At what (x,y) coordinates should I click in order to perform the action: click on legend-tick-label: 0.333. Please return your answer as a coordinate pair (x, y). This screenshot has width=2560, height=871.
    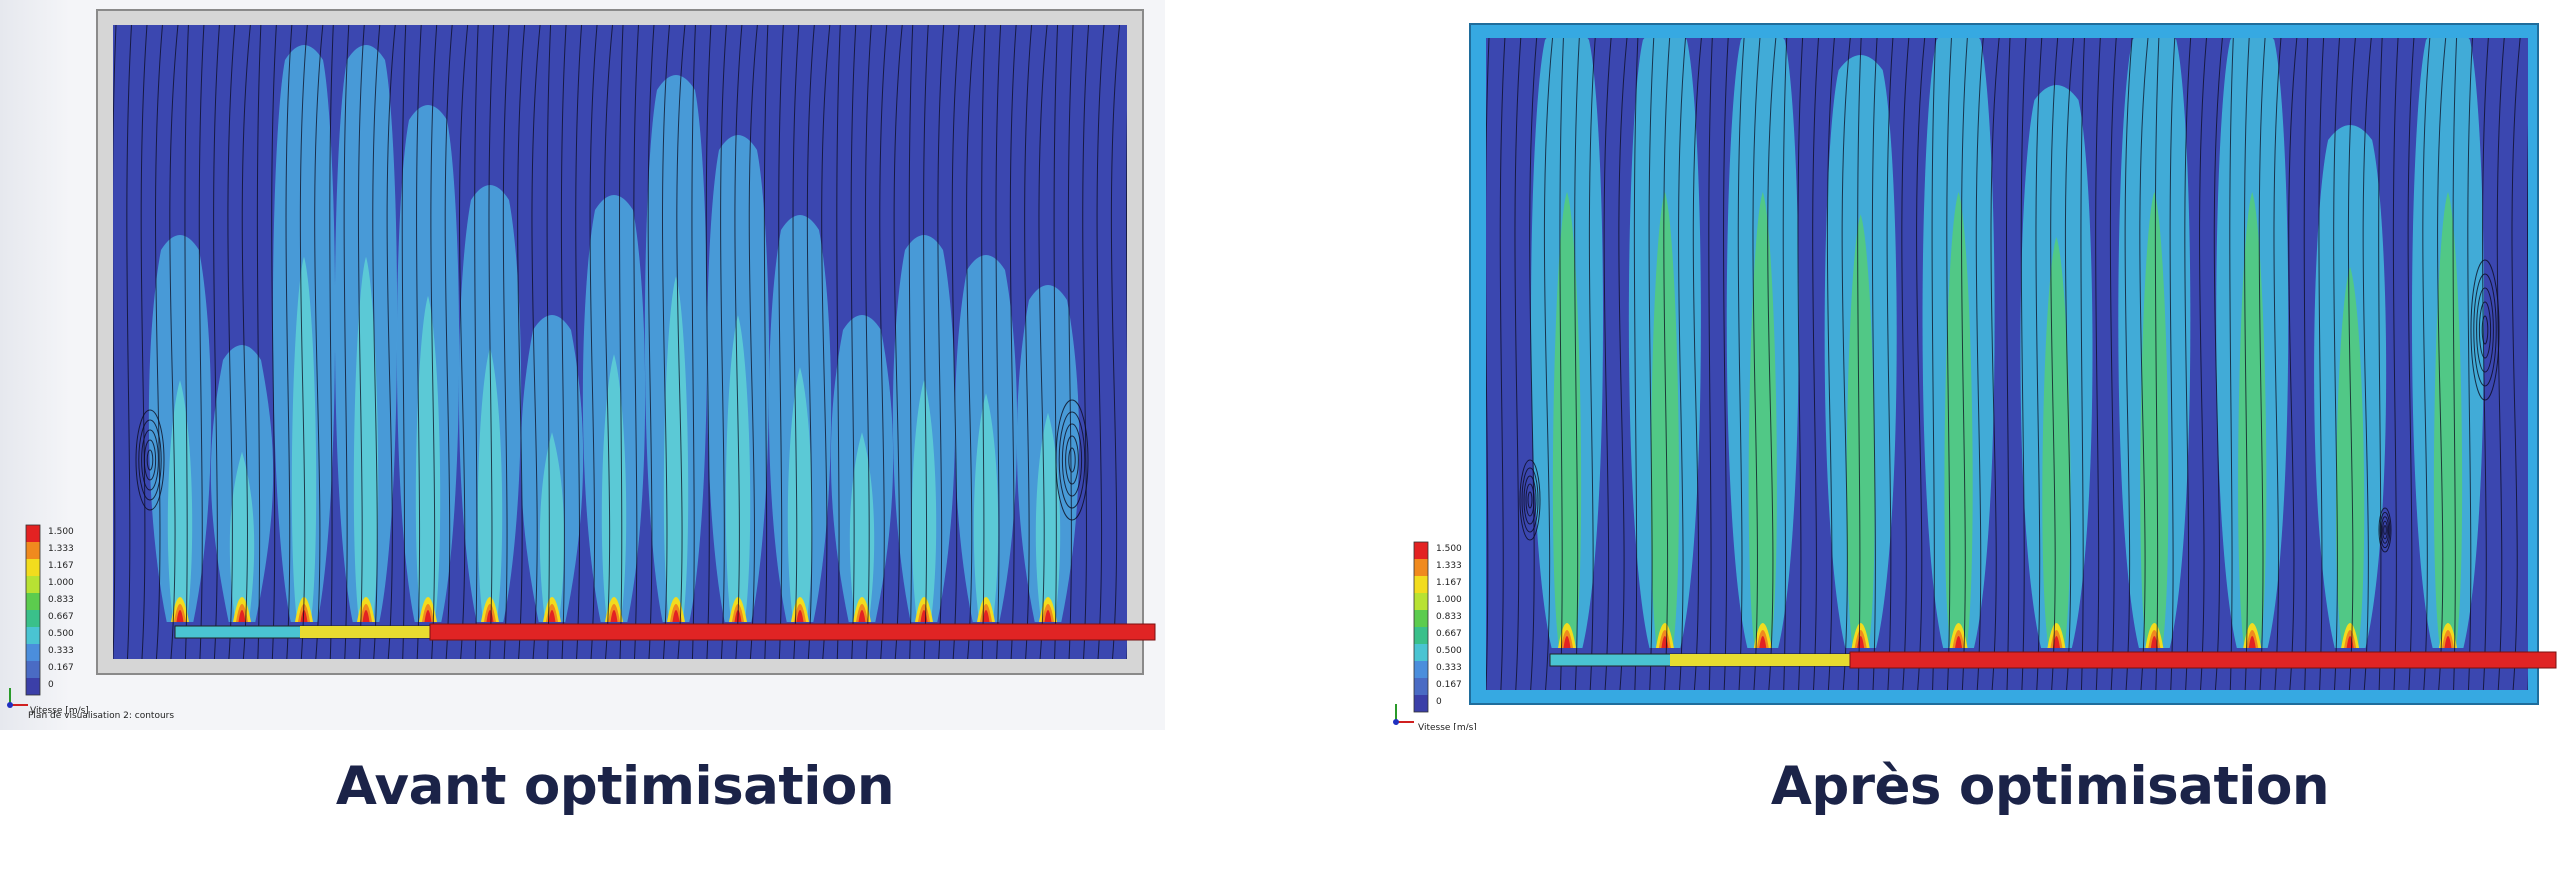
    Looking at the image, I should click on (1449, 668).